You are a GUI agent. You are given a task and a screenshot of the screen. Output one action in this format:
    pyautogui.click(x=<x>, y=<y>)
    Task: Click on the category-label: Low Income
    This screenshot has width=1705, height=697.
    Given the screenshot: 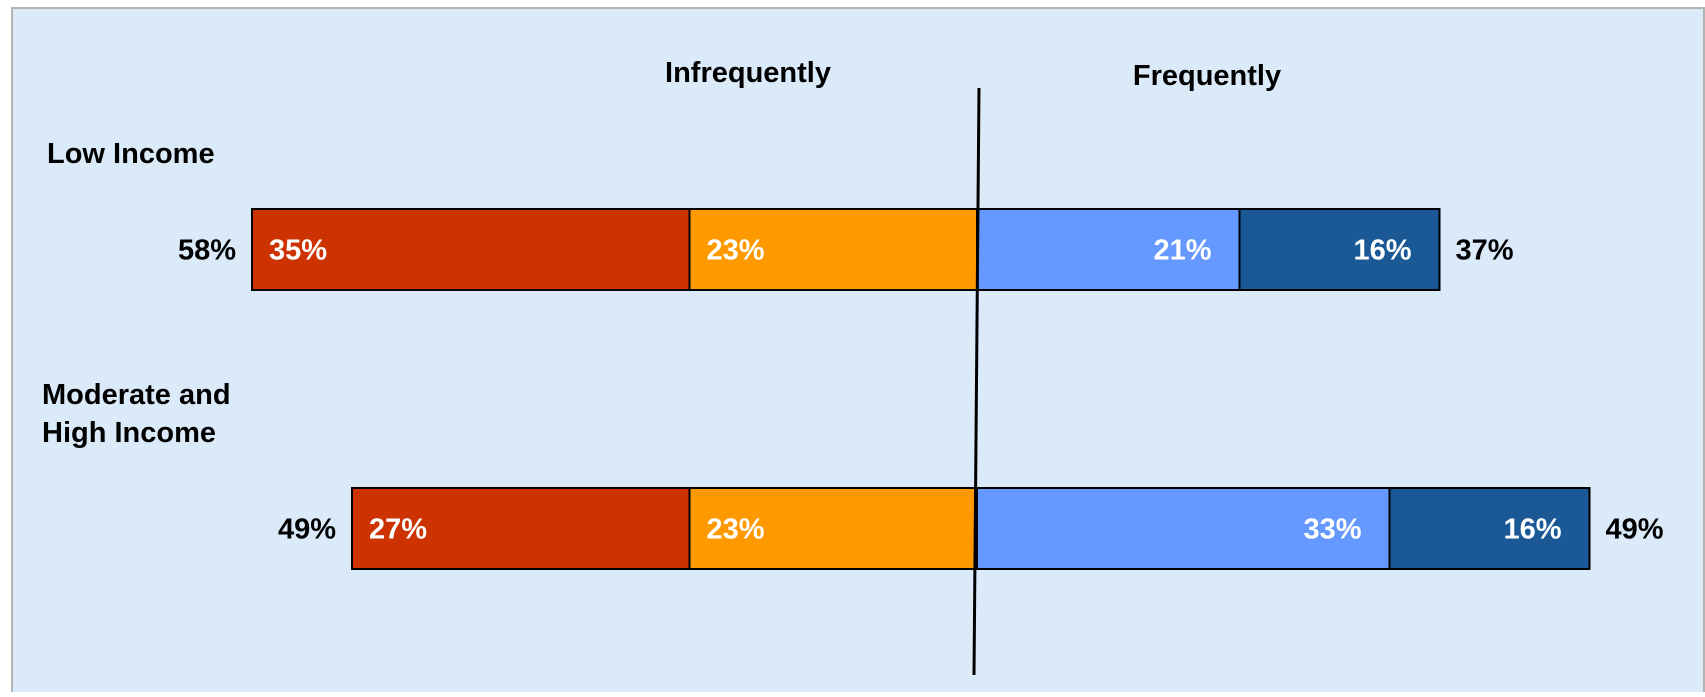 What is the action you would take?
    pyautogui.click(x=131, y=154)
    